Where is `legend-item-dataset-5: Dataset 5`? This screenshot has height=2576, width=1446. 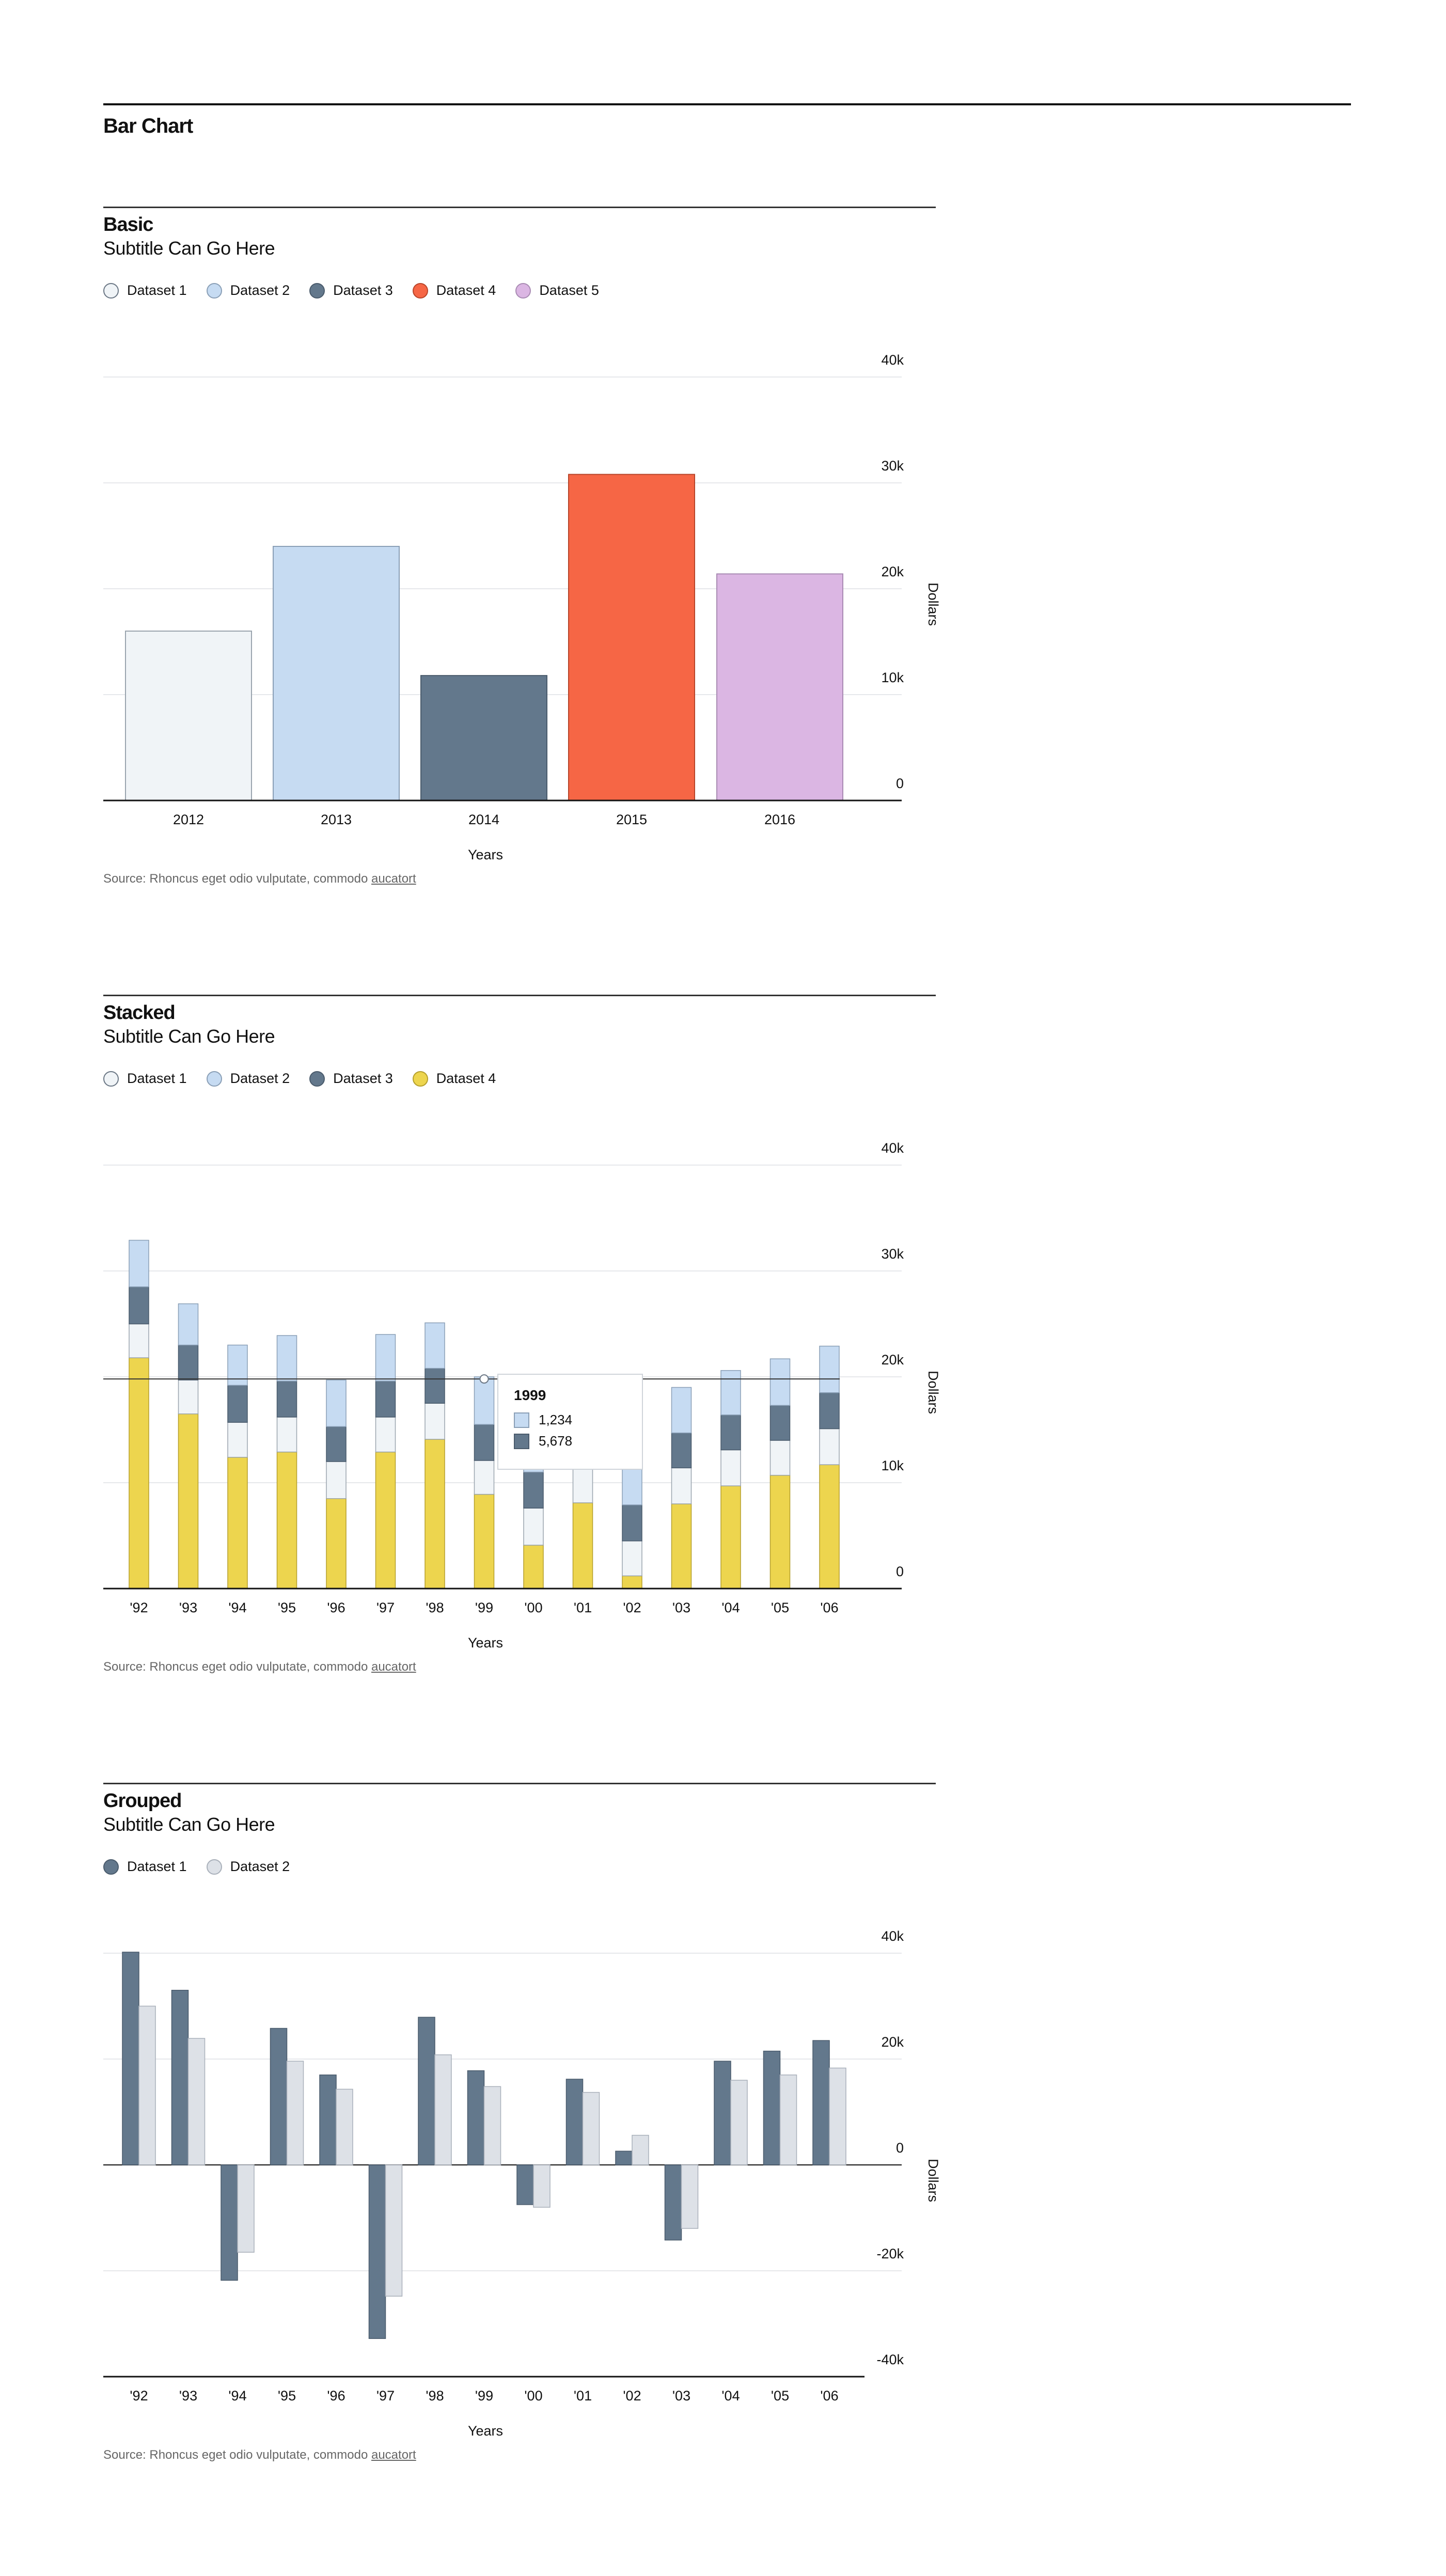 legend-item-dataset-5: Dataset 5 is located at coordinates (557, 290).